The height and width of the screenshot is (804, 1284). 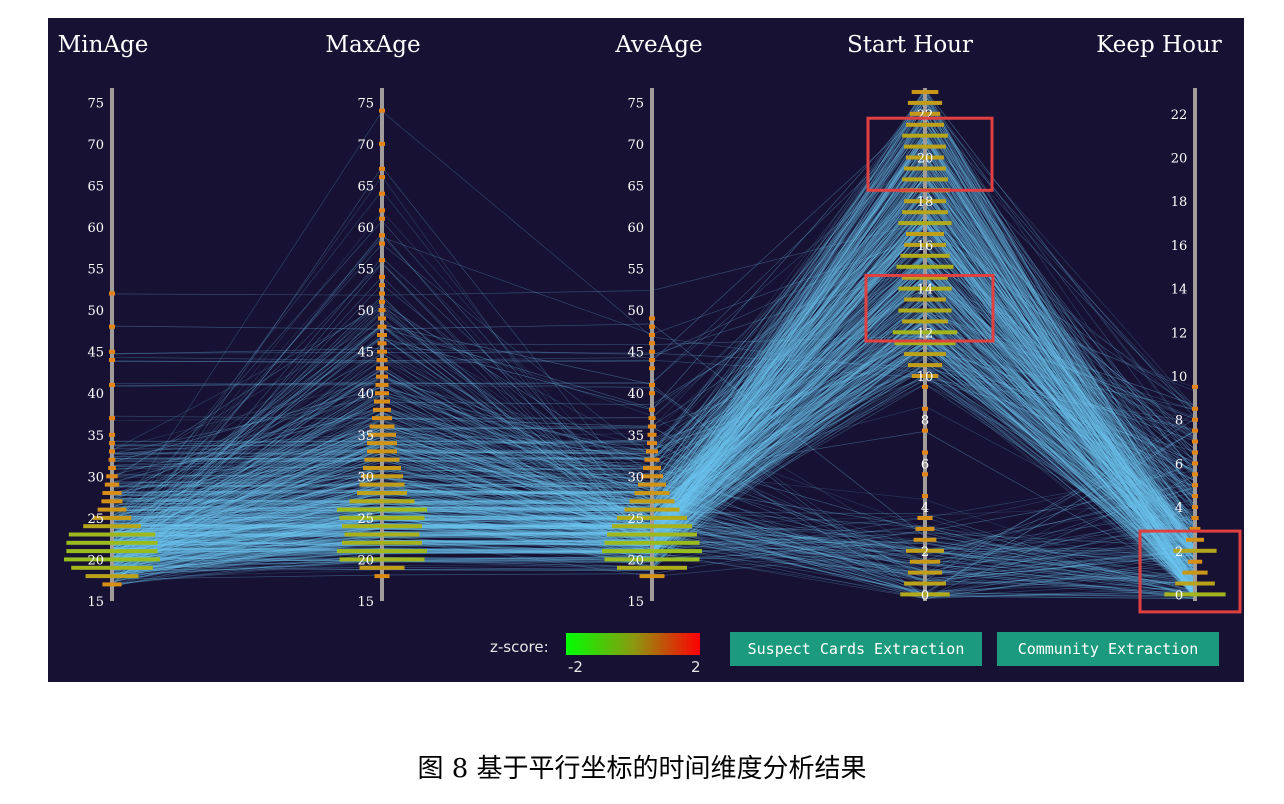 I want to click on zscore-max-label: 2, so click(x=696, y=667).